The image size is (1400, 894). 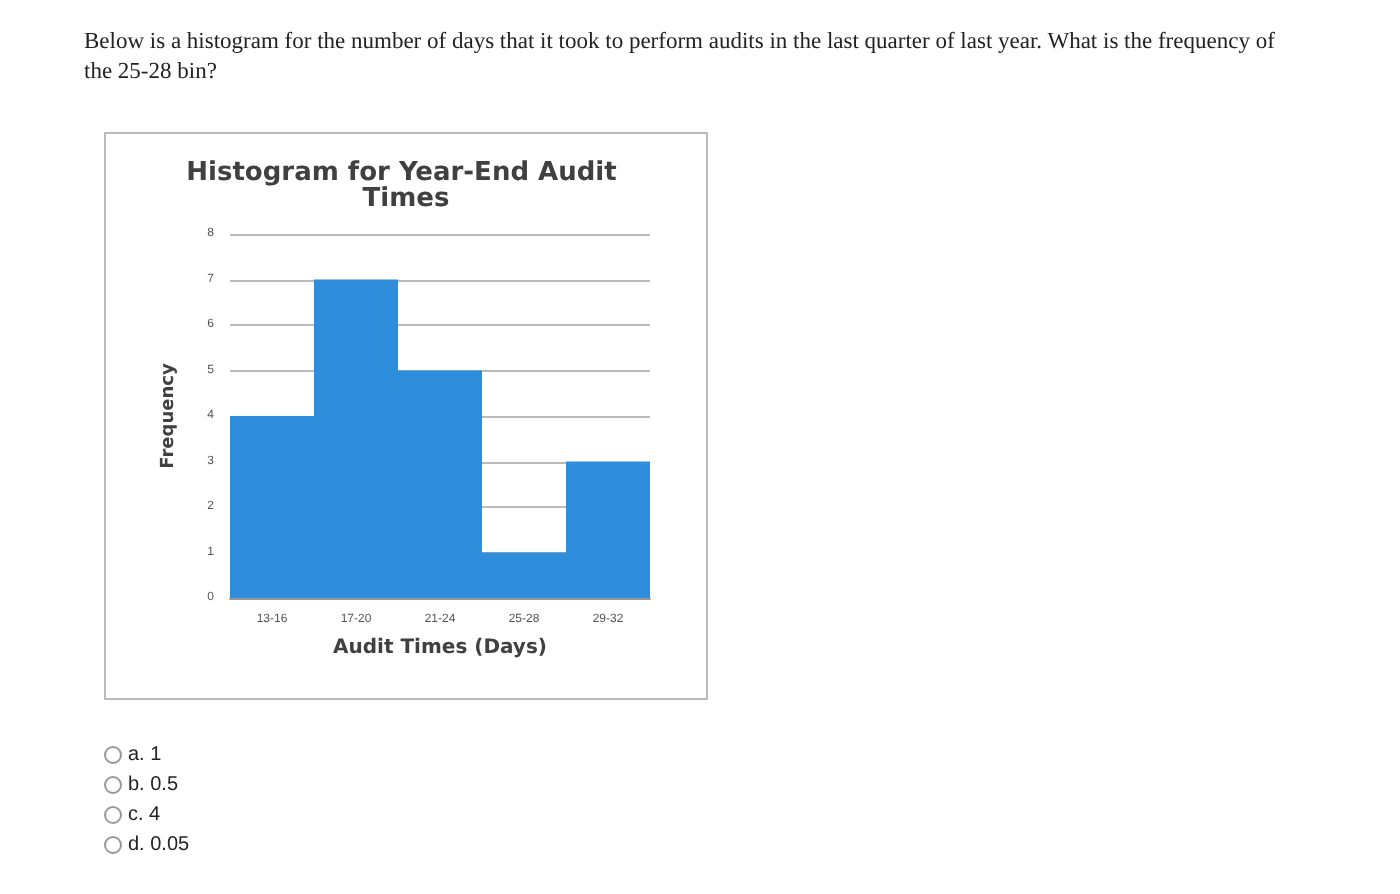 I want to click on y-axis-title: Frequency, so click(x=169, y=416).